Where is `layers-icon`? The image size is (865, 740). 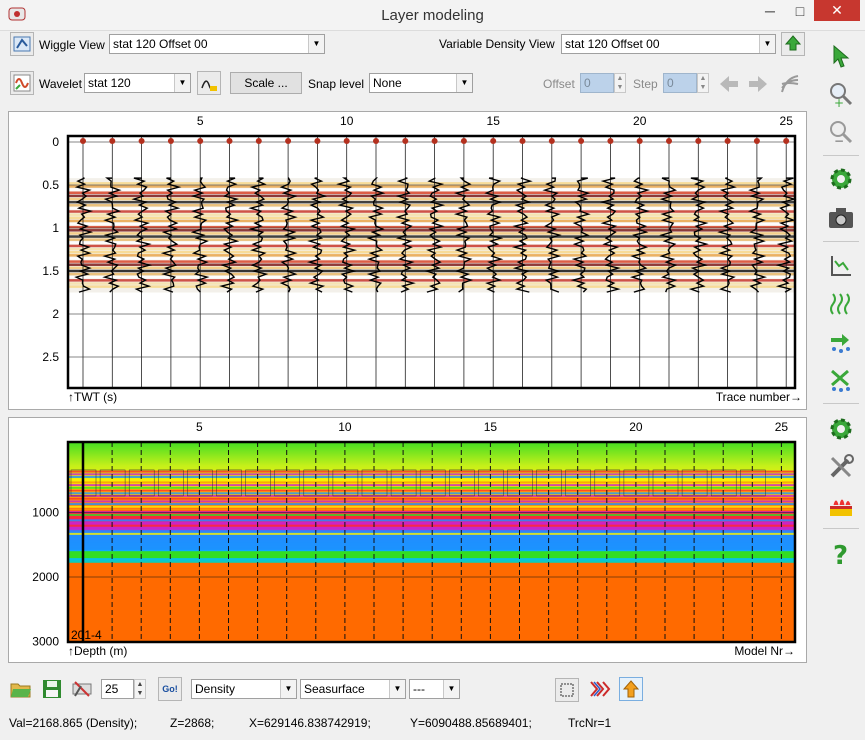 layers-icon is located at coordinates (600, 689).